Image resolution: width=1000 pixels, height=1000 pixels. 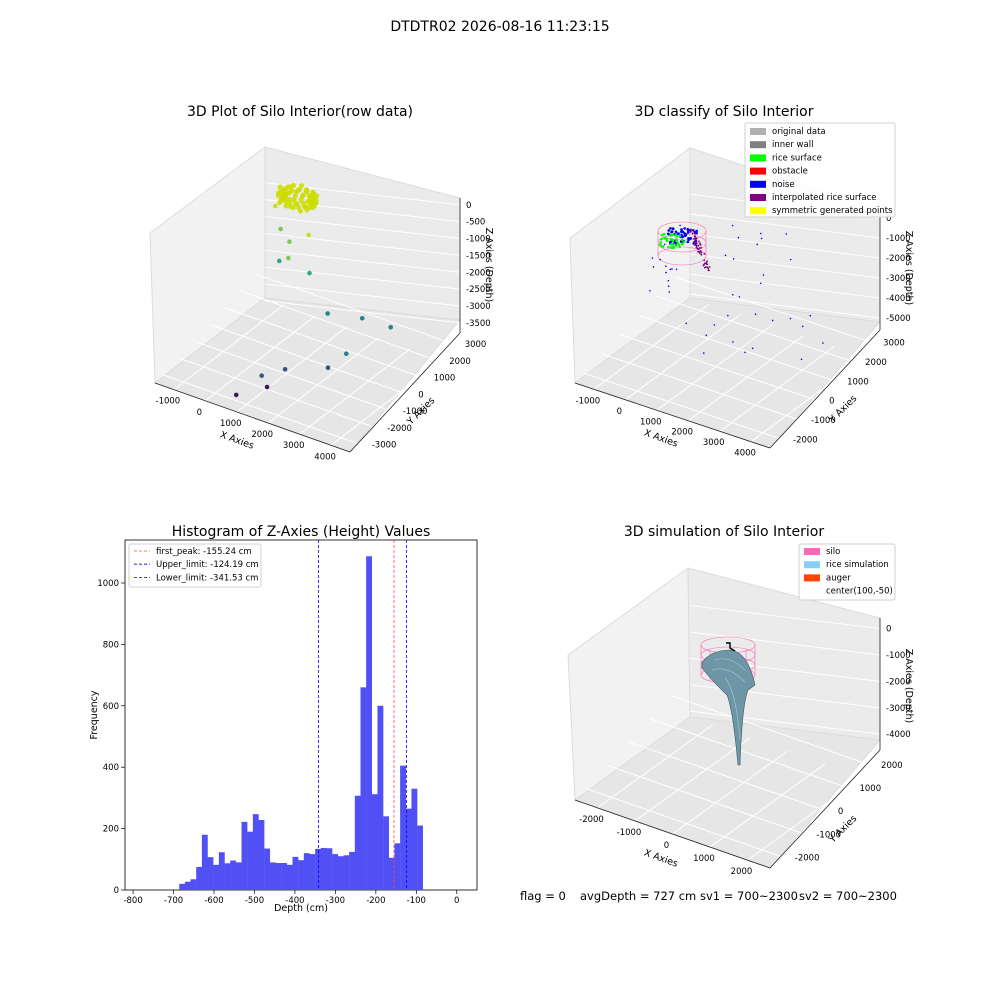 What do you see at coordinates (543, 896) in the screenshot?
I see `flag-text: flag = 0` at bounding box center [543, 896].